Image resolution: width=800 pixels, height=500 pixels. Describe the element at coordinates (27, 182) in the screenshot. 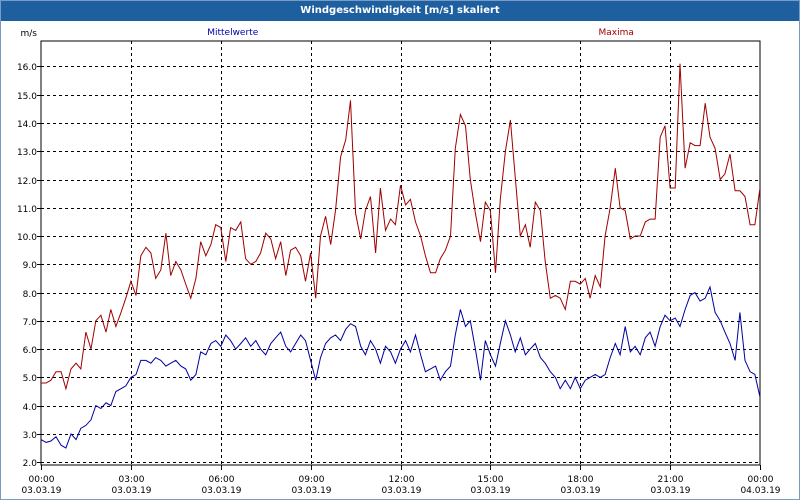

I see `y-tick-label: 12.0` at that location.